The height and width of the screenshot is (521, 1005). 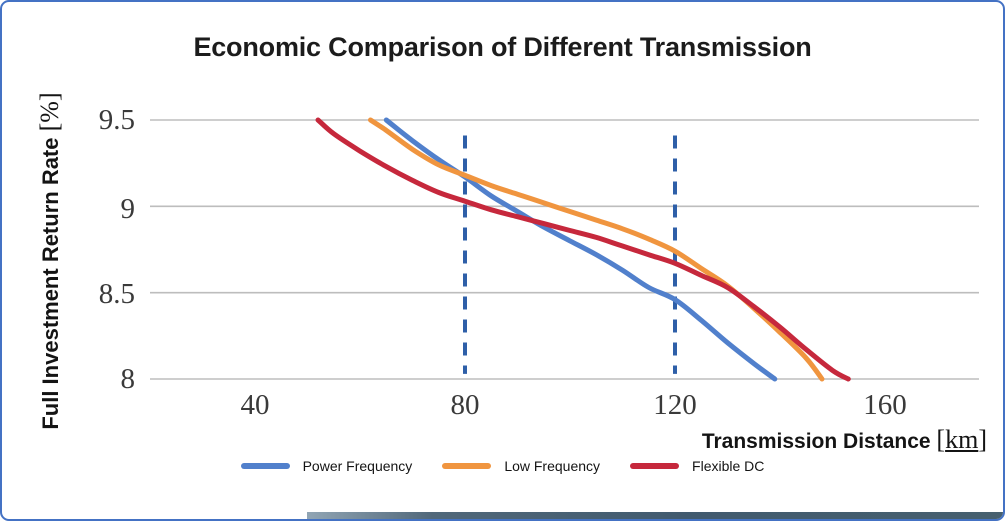 I want to click on legend-item-flexible-dc: Flexible DC, so click(x=697, y=466).